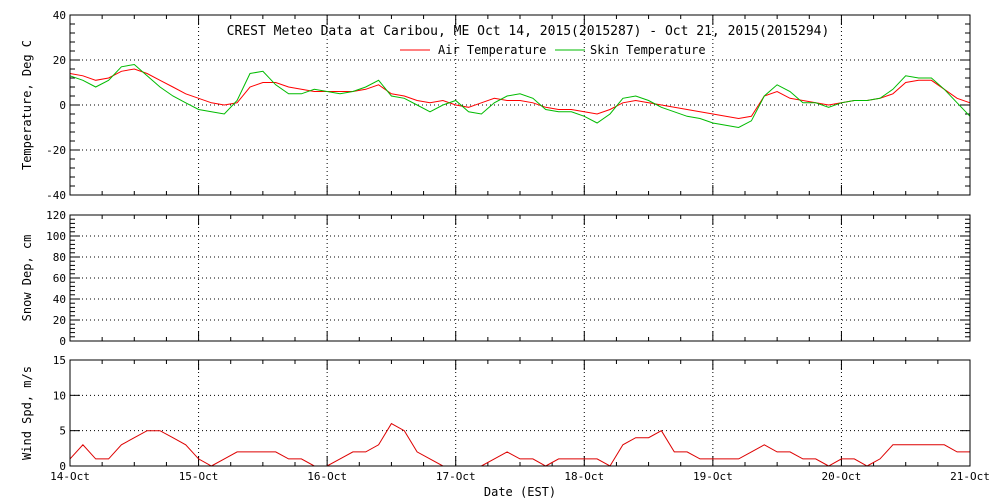 The image size is (1000, 500). I want to click on wind-y-tick-label: 0, so click(62, 466).